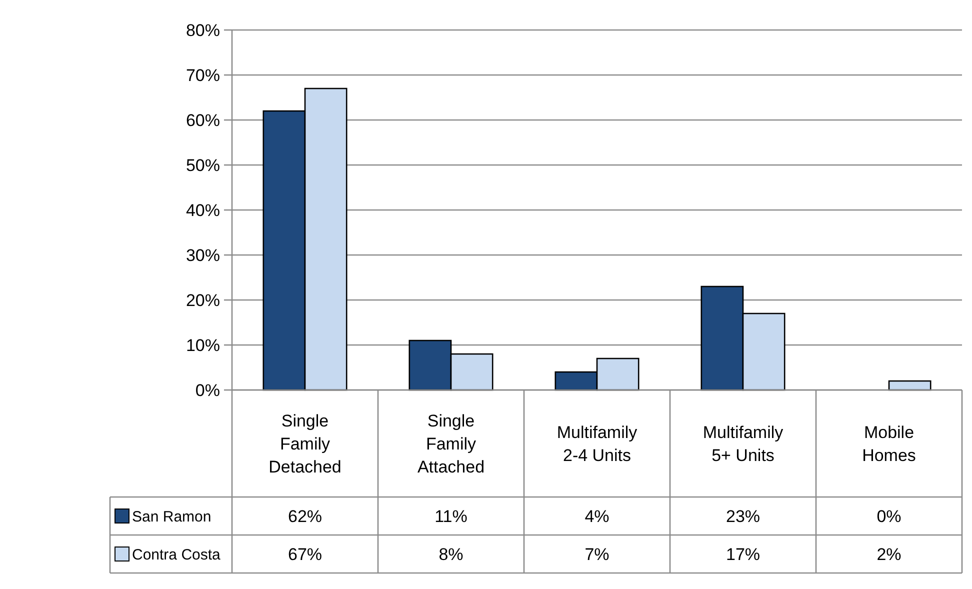 The height and width of the screenshot is (589, 972). Describe the element at coordinates (597, 443) in the screenshot. I see `x-tick-label: Multifamily 2-4 Units` at that location.